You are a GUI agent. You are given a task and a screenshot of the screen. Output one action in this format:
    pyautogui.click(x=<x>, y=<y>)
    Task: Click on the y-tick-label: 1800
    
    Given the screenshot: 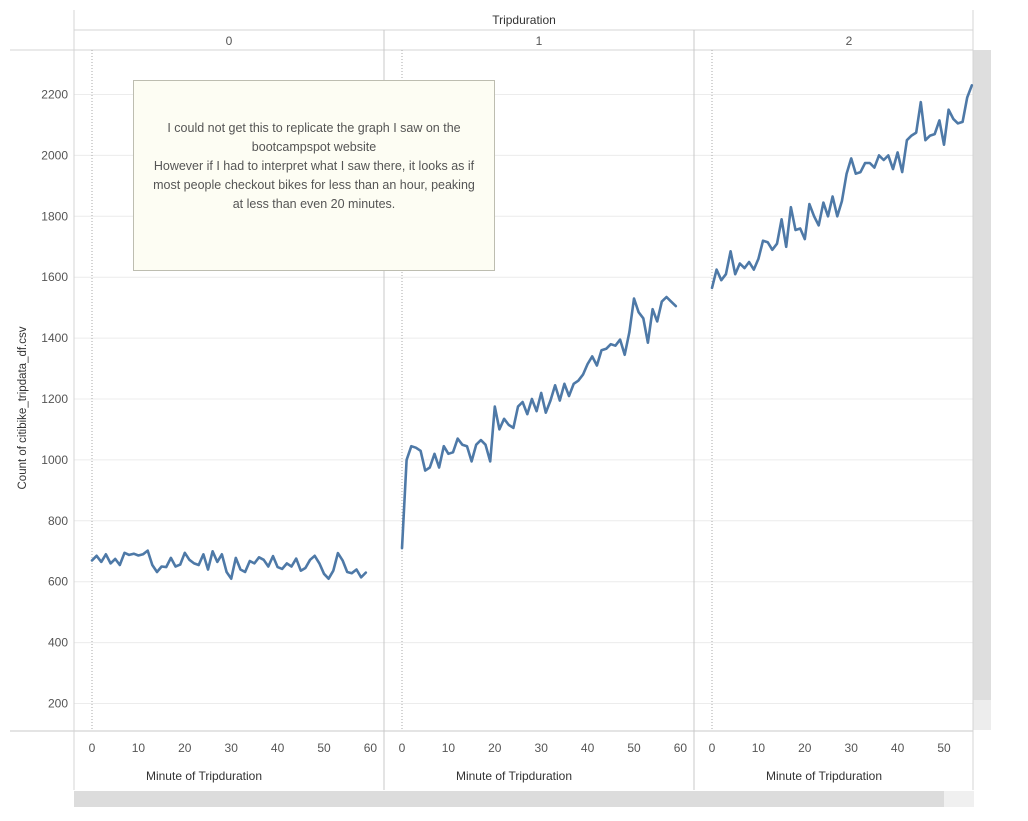 What is the action you would take?
    pyautogui.click(x=54, y=216)
    